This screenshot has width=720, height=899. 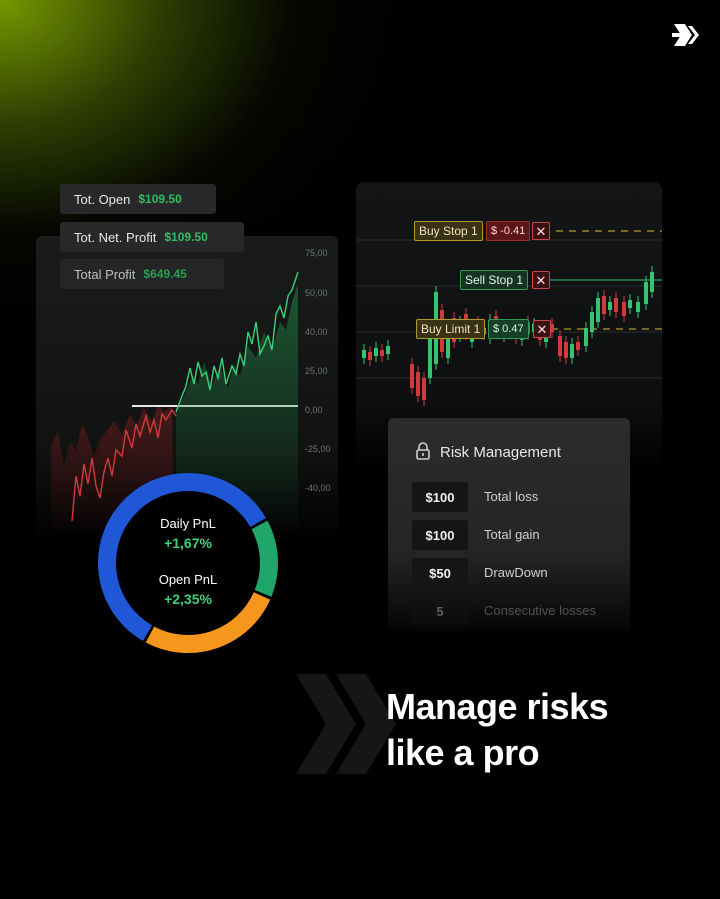 I want to click on stat-total-profit: Total Profit $649.45, so click(x=142, y=274).